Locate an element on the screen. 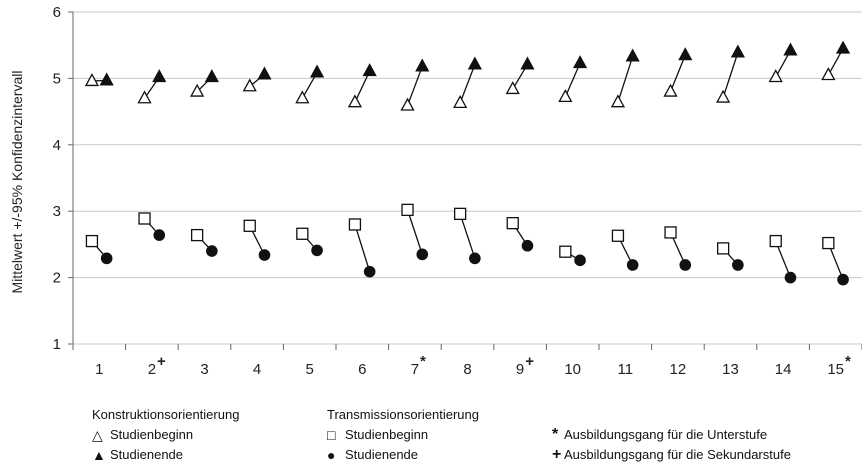  triangle-open-icon: △ is located at coordinates (97, 435).